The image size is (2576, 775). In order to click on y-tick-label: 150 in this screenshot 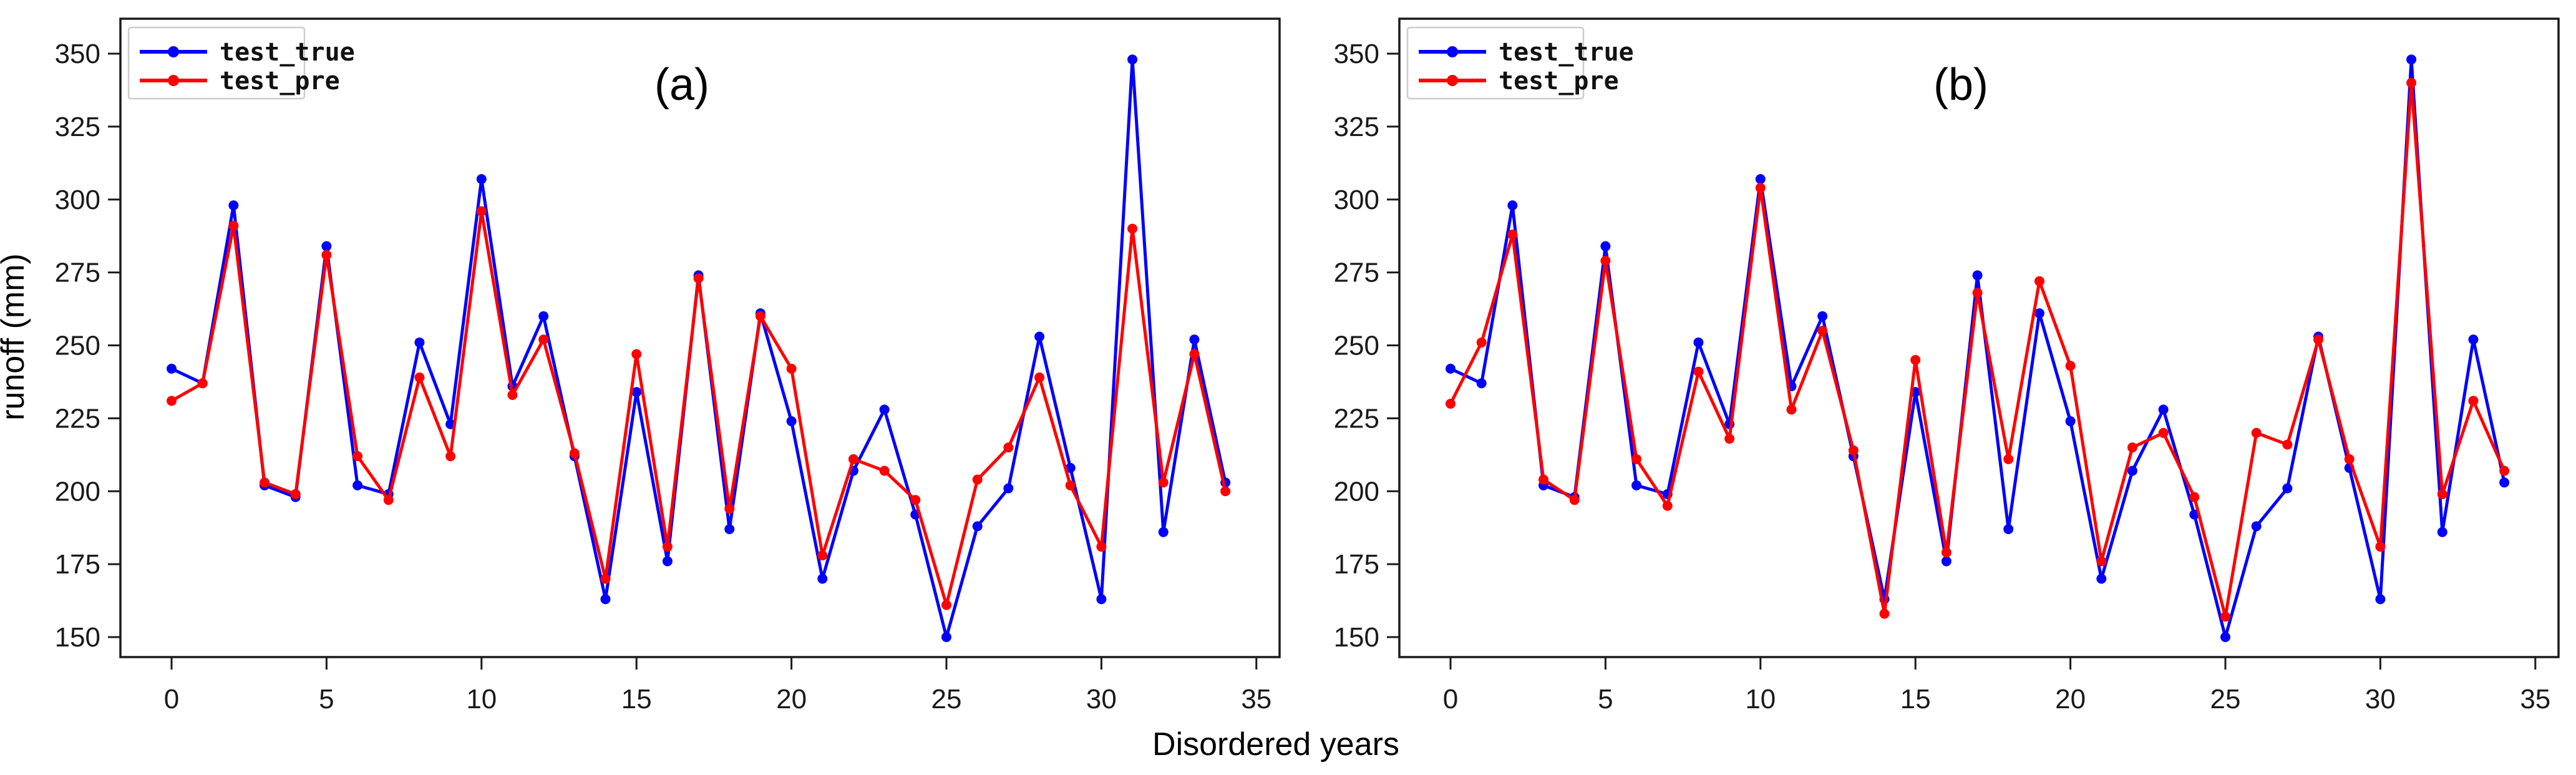, I will do `click(1356, 637)`.